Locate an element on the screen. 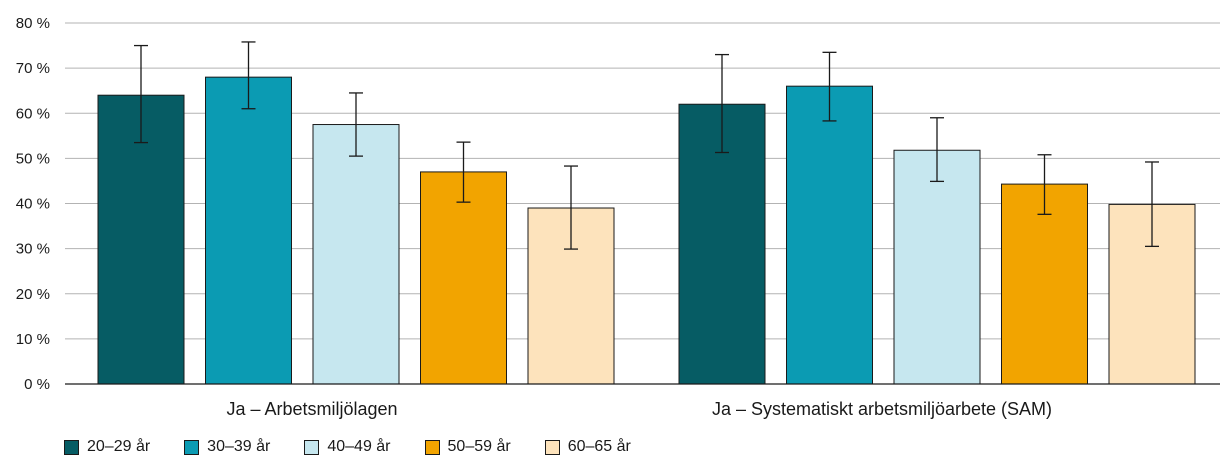  legend-item: 50–59 år is located at coordinates (467, 447).